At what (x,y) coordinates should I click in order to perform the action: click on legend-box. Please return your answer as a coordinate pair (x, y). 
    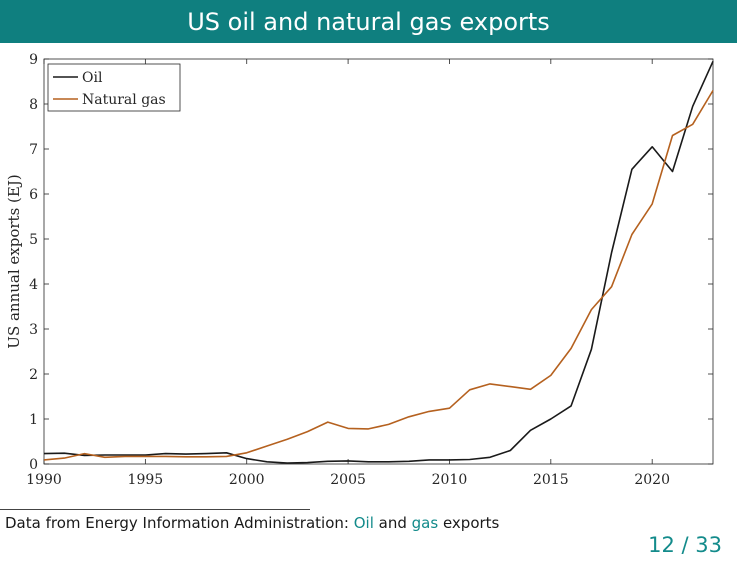
    Looking at the image, I should click on (114, 87).